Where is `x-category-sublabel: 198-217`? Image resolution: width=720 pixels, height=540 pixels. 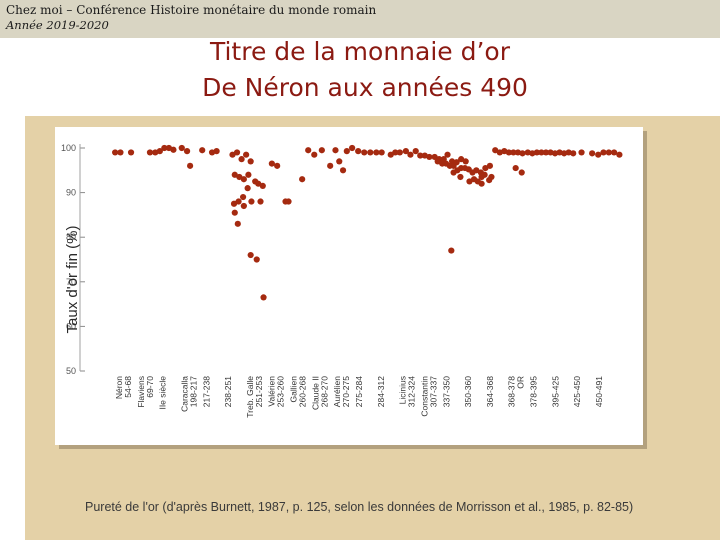
x-category-sublabel: 198-217 is located at coordinates (193, 391).